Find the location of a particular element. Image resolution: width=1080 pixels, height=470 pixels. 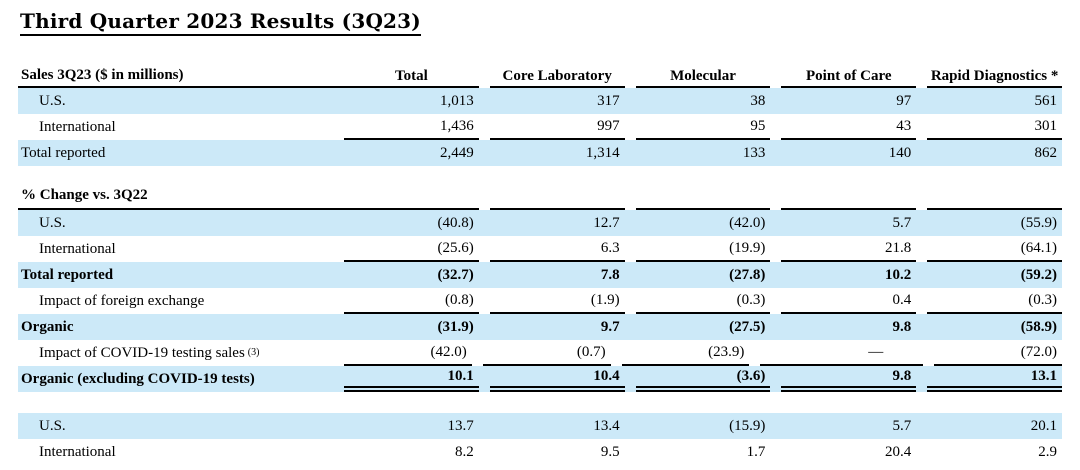

cell-molecular: 133 is located at coordinates (754, 152).